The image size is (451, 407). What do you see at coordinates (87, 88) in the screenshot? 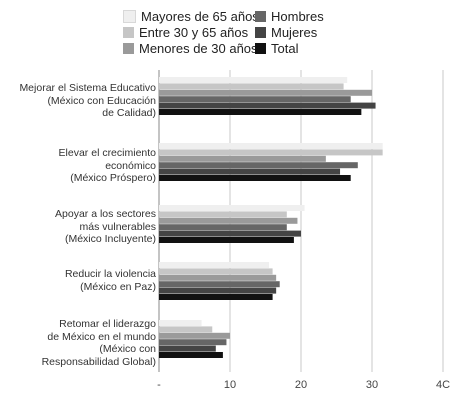
I see `category-label-line: Mejorar el Sistema Educativo` at bounding box center [87, 88].